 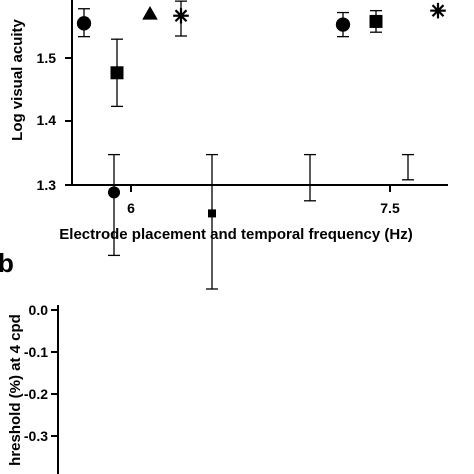 I want to click on panel-b-y-tick-label: -0.1, so click(x=36, y=352).